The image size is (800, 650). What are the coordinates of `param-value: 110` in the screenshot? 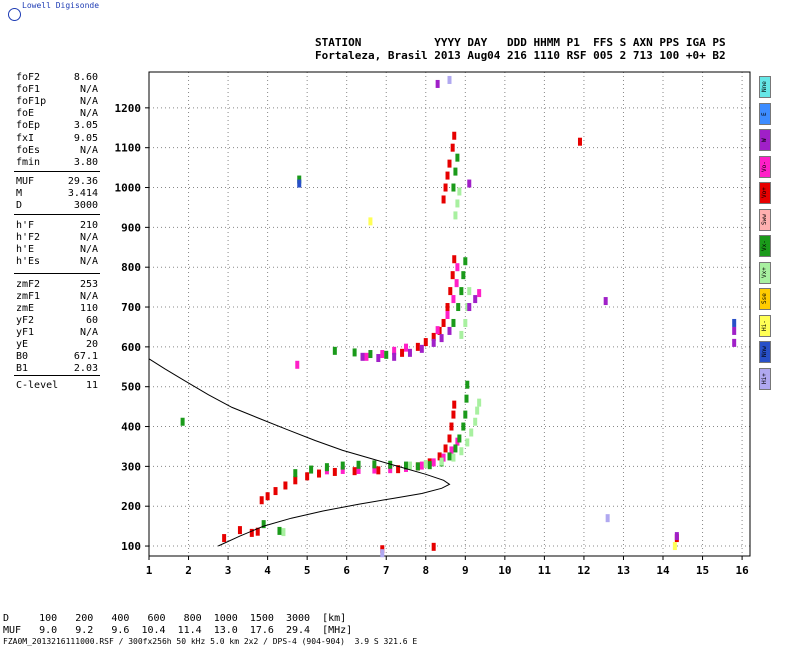 It's located at (88, 308).